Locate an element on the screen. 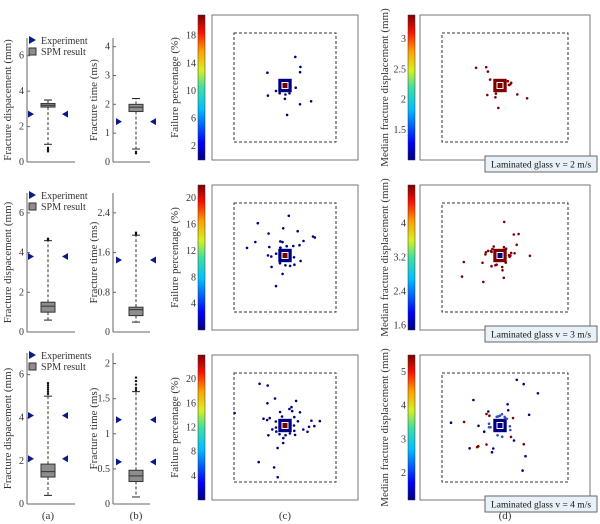 This screenshot has width=600, height=524. panel-label: (c) is located at coordinates (285, 516).